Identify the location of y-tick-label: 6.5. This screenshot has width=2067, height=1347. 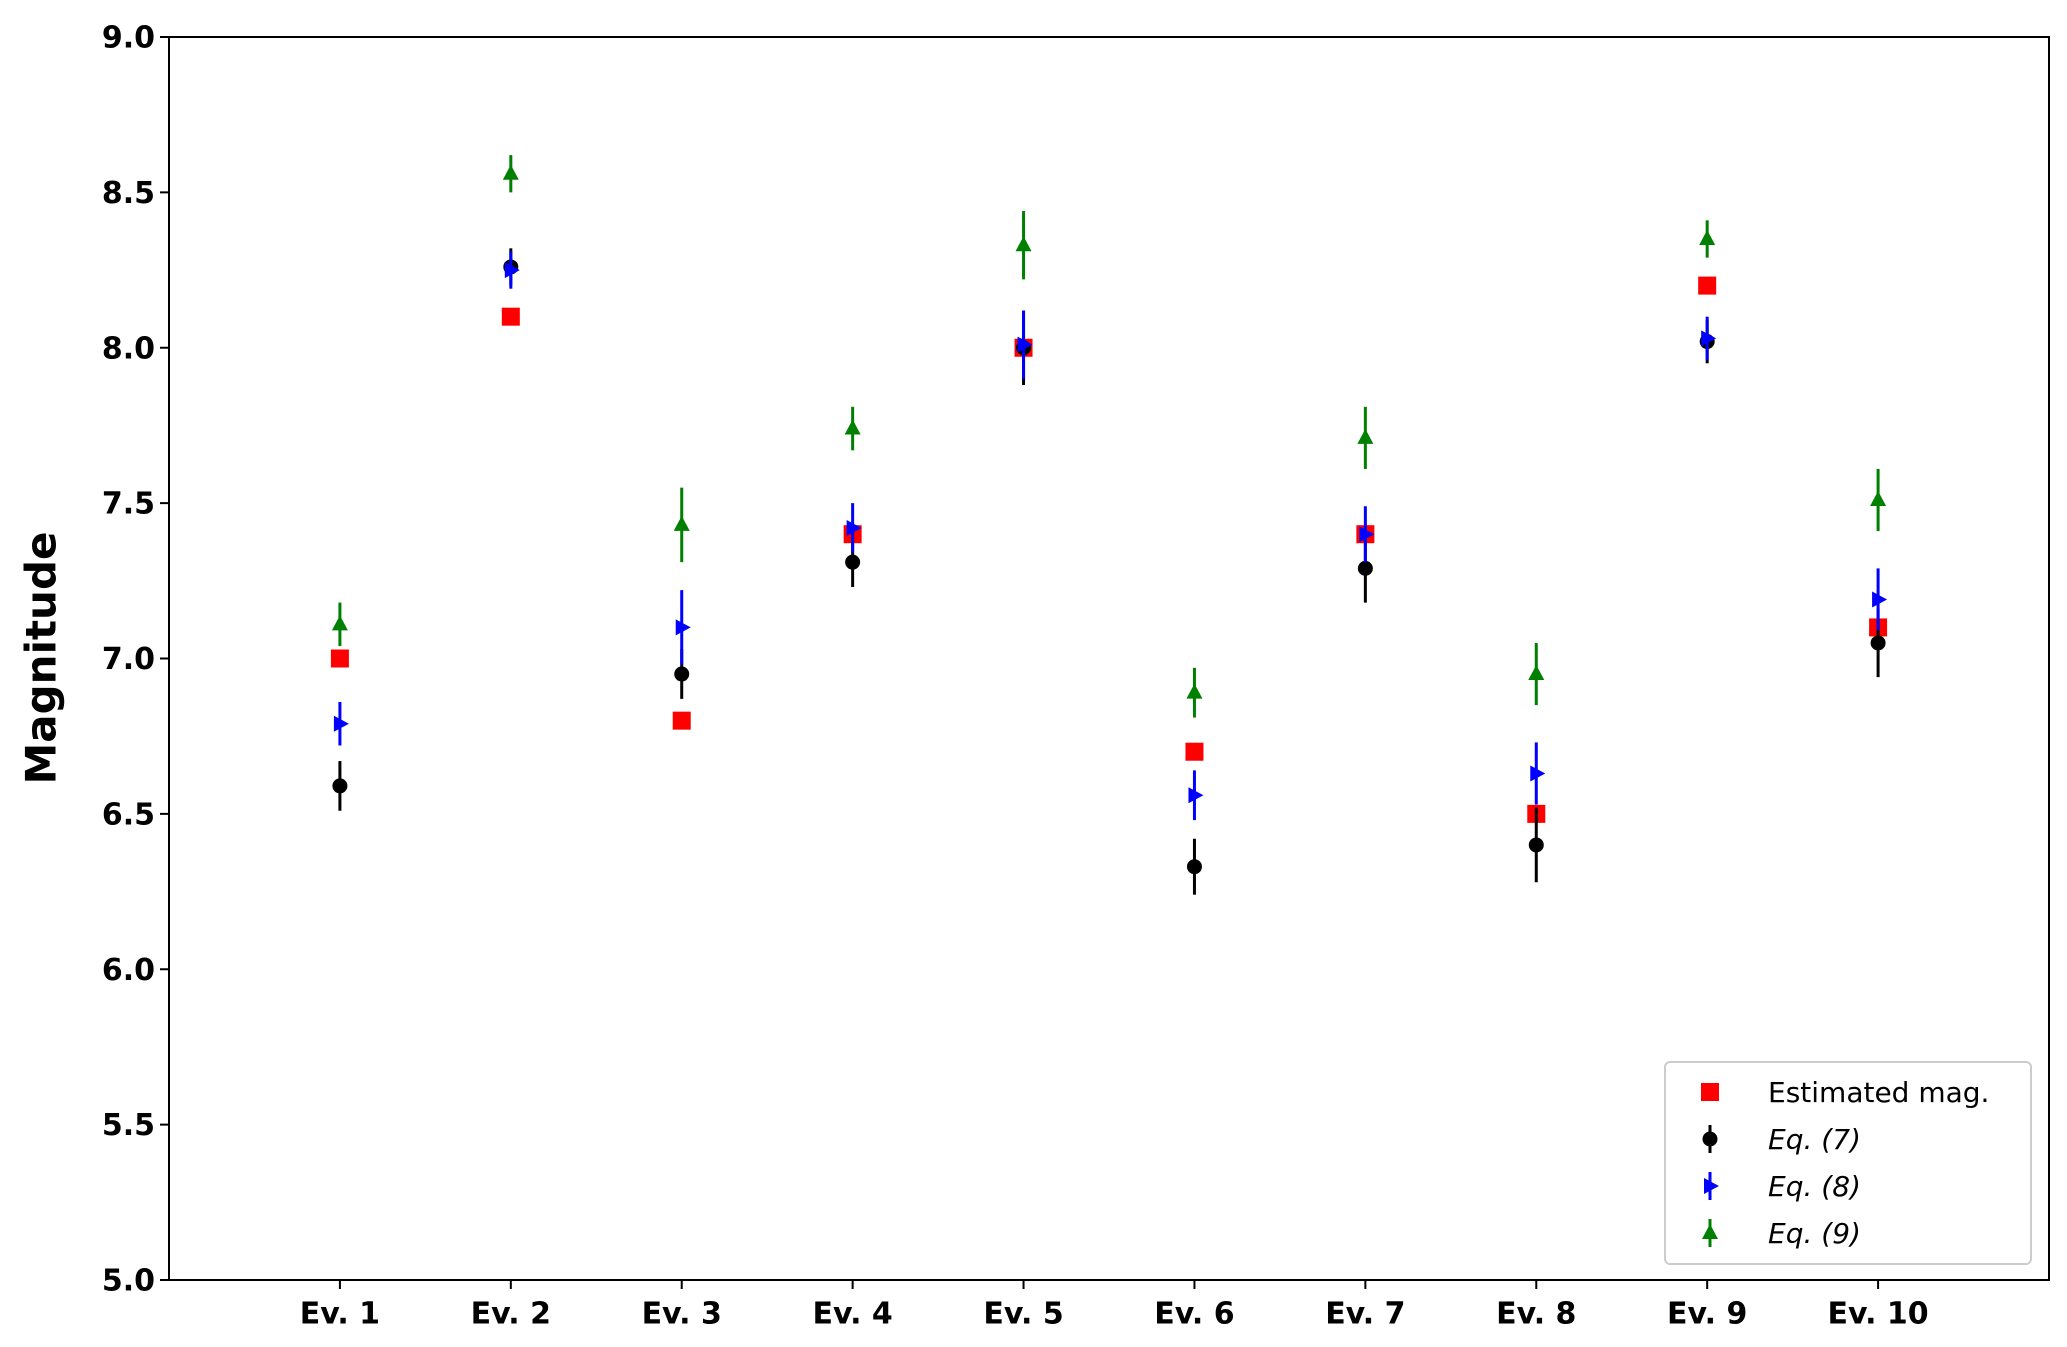
(128, 814).